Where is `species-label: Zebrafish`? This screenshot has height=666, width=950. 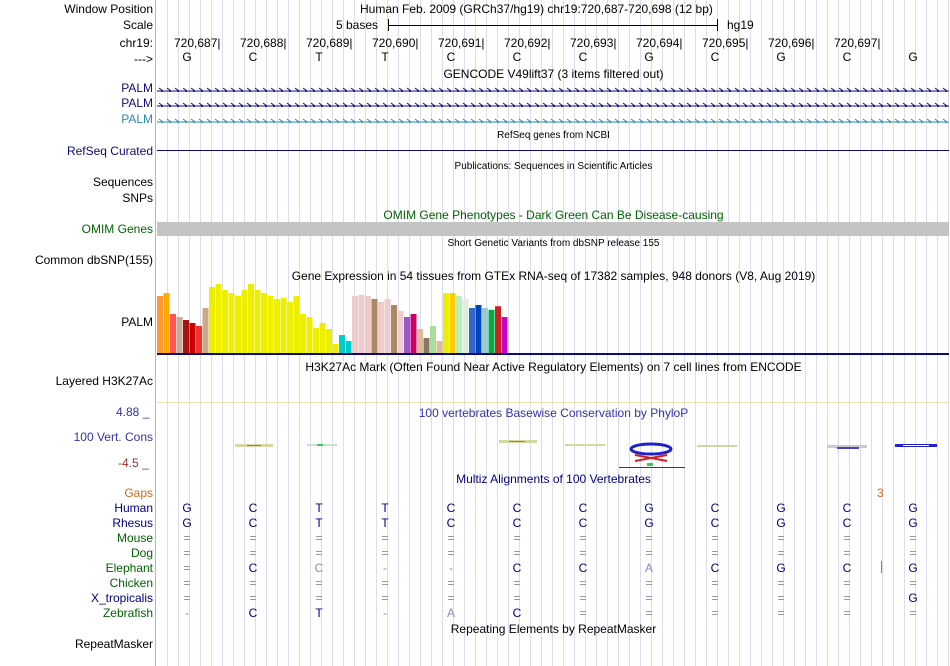 species-label: Zebrafish is located at coordinates (127, 613).